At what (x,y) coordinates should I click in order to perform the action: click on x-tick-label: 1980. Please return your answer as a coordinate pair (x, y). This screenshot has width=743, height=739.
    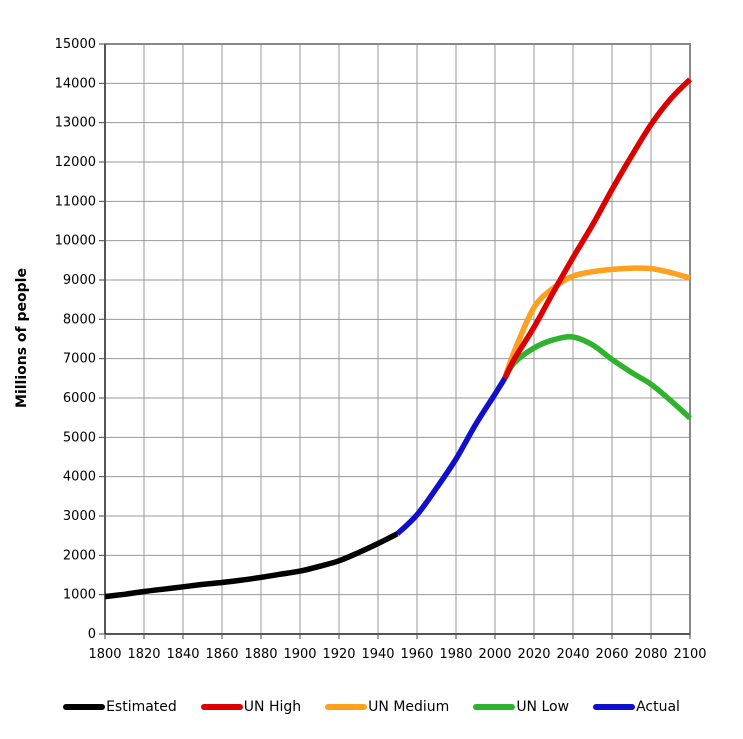
    Looking at the image, I should click on (455, 654).